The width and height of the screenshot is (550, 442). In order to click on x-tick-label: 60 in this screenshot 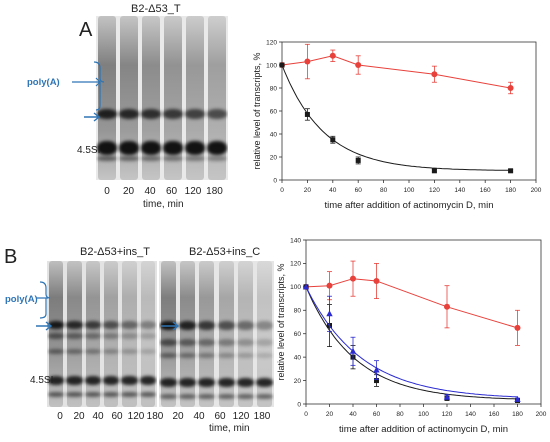, I will do `click(359, 190)`.